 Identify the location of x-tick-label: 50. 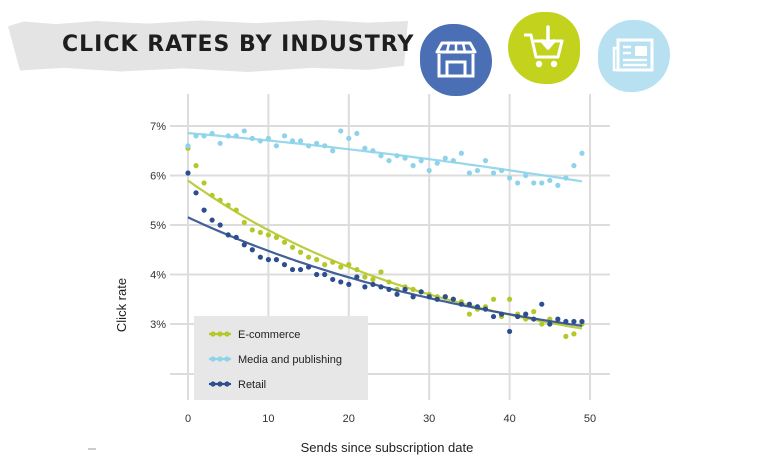
(590, 419).